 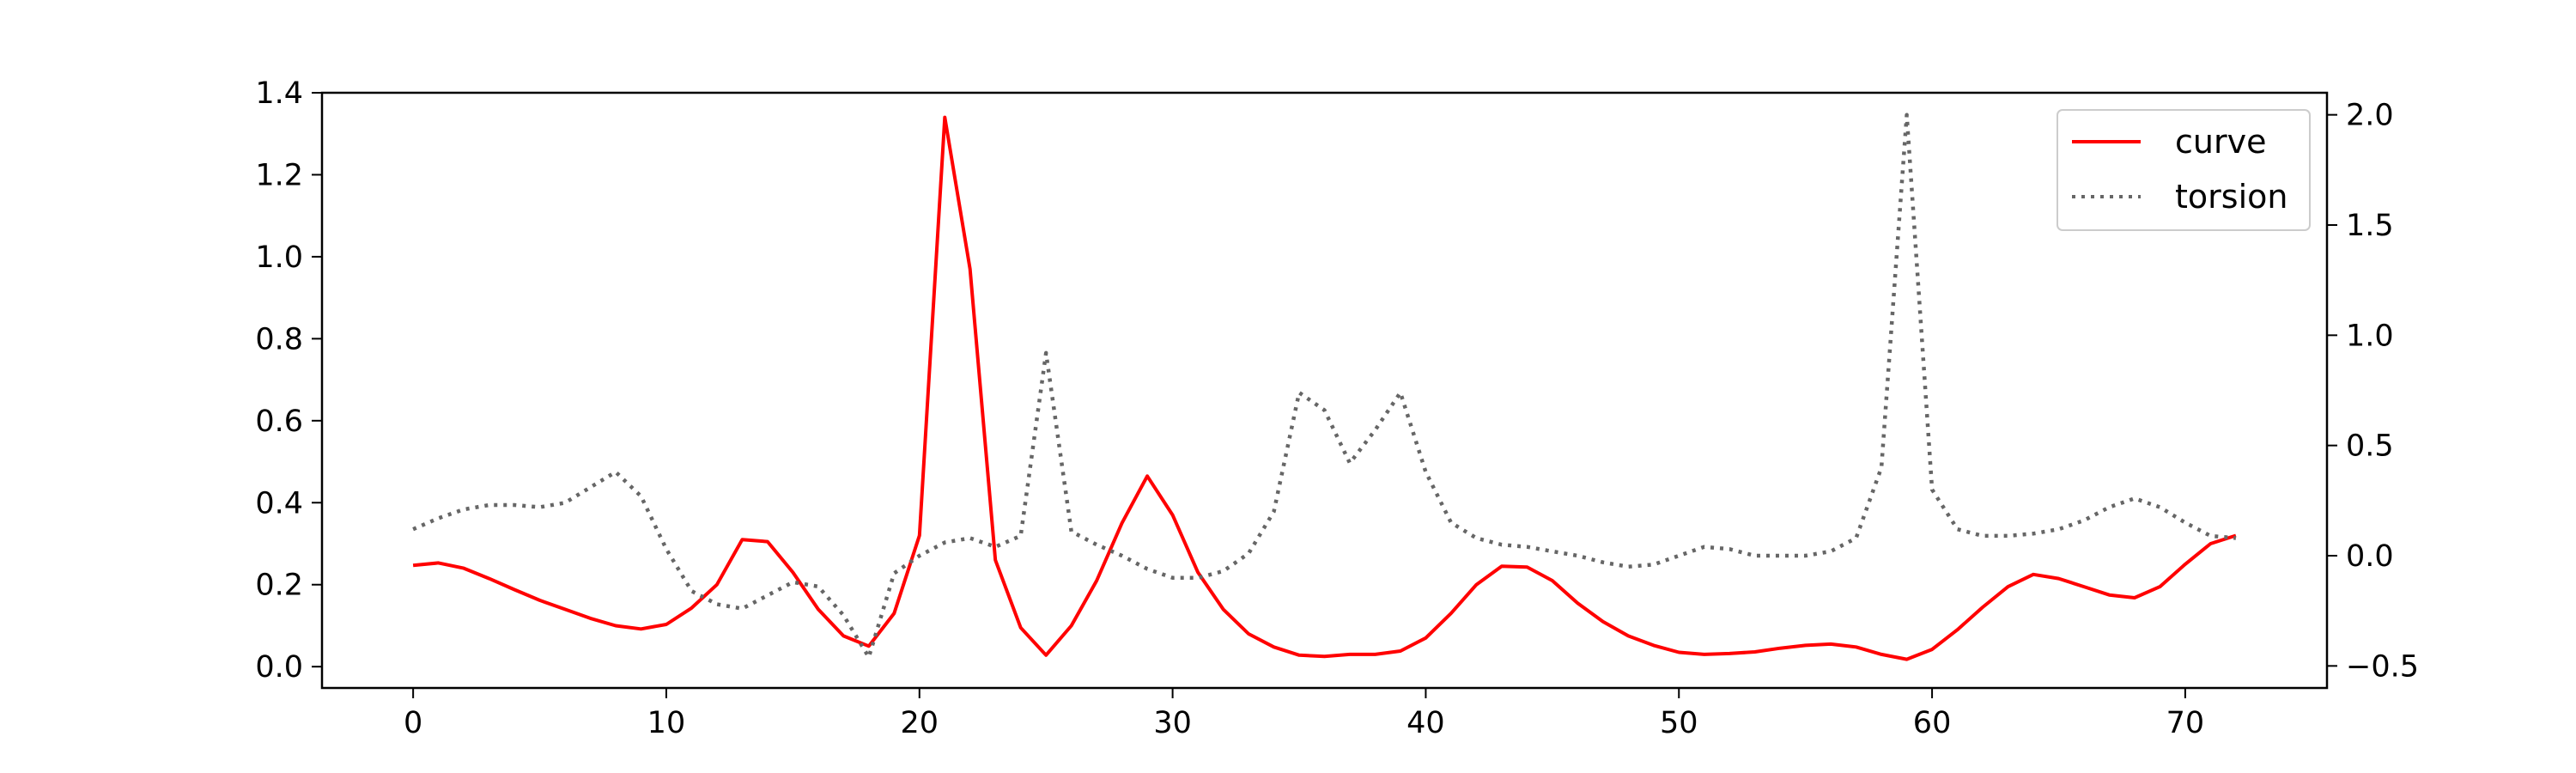 I want to click on y-right-tick-label: 1.0, so click(x=2370, y=336).